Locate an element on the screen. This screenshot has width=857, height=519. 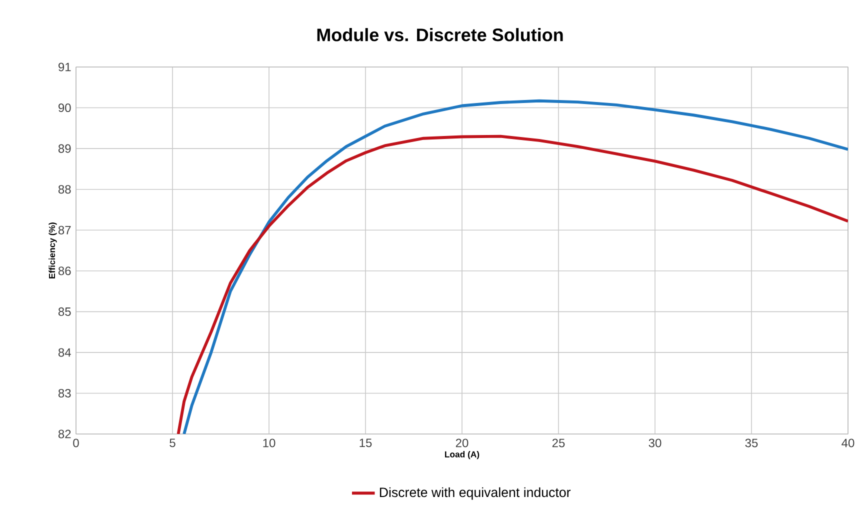
x-tick-label: 30 is located at coordinates (655, 443).